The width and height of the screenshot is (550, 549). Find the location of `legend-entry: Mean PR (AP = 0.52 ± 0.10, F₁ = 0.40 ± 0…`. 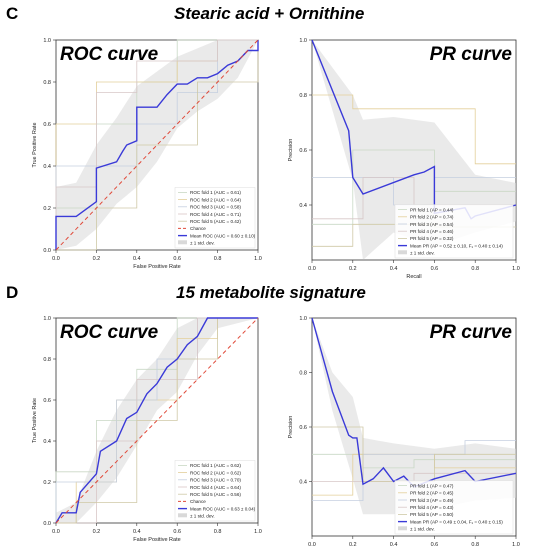

legend-entry: Mean PR (AP = 0.52 ± 0.10, F₁ = 0.40 ± 0… is located at coordinates (456, 245).